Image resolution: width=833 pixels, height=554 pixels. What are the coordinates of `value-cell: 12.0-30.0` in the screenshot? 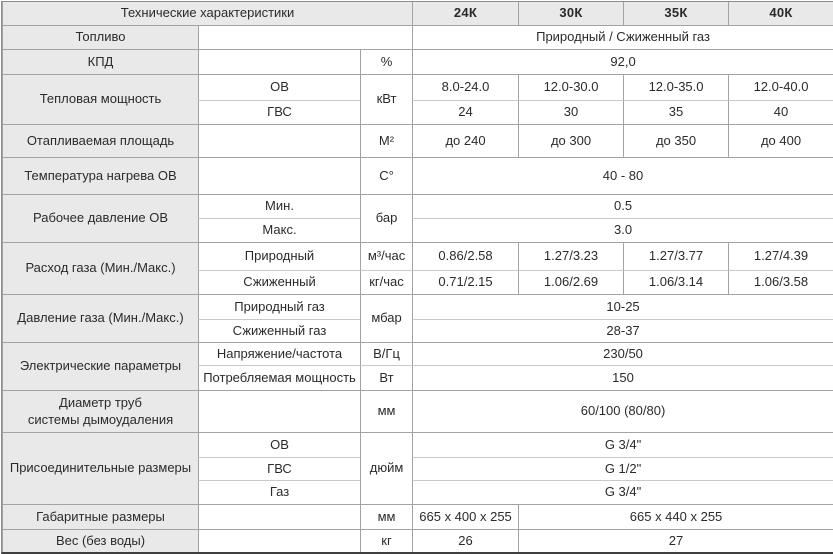 It's located at (571, 87).